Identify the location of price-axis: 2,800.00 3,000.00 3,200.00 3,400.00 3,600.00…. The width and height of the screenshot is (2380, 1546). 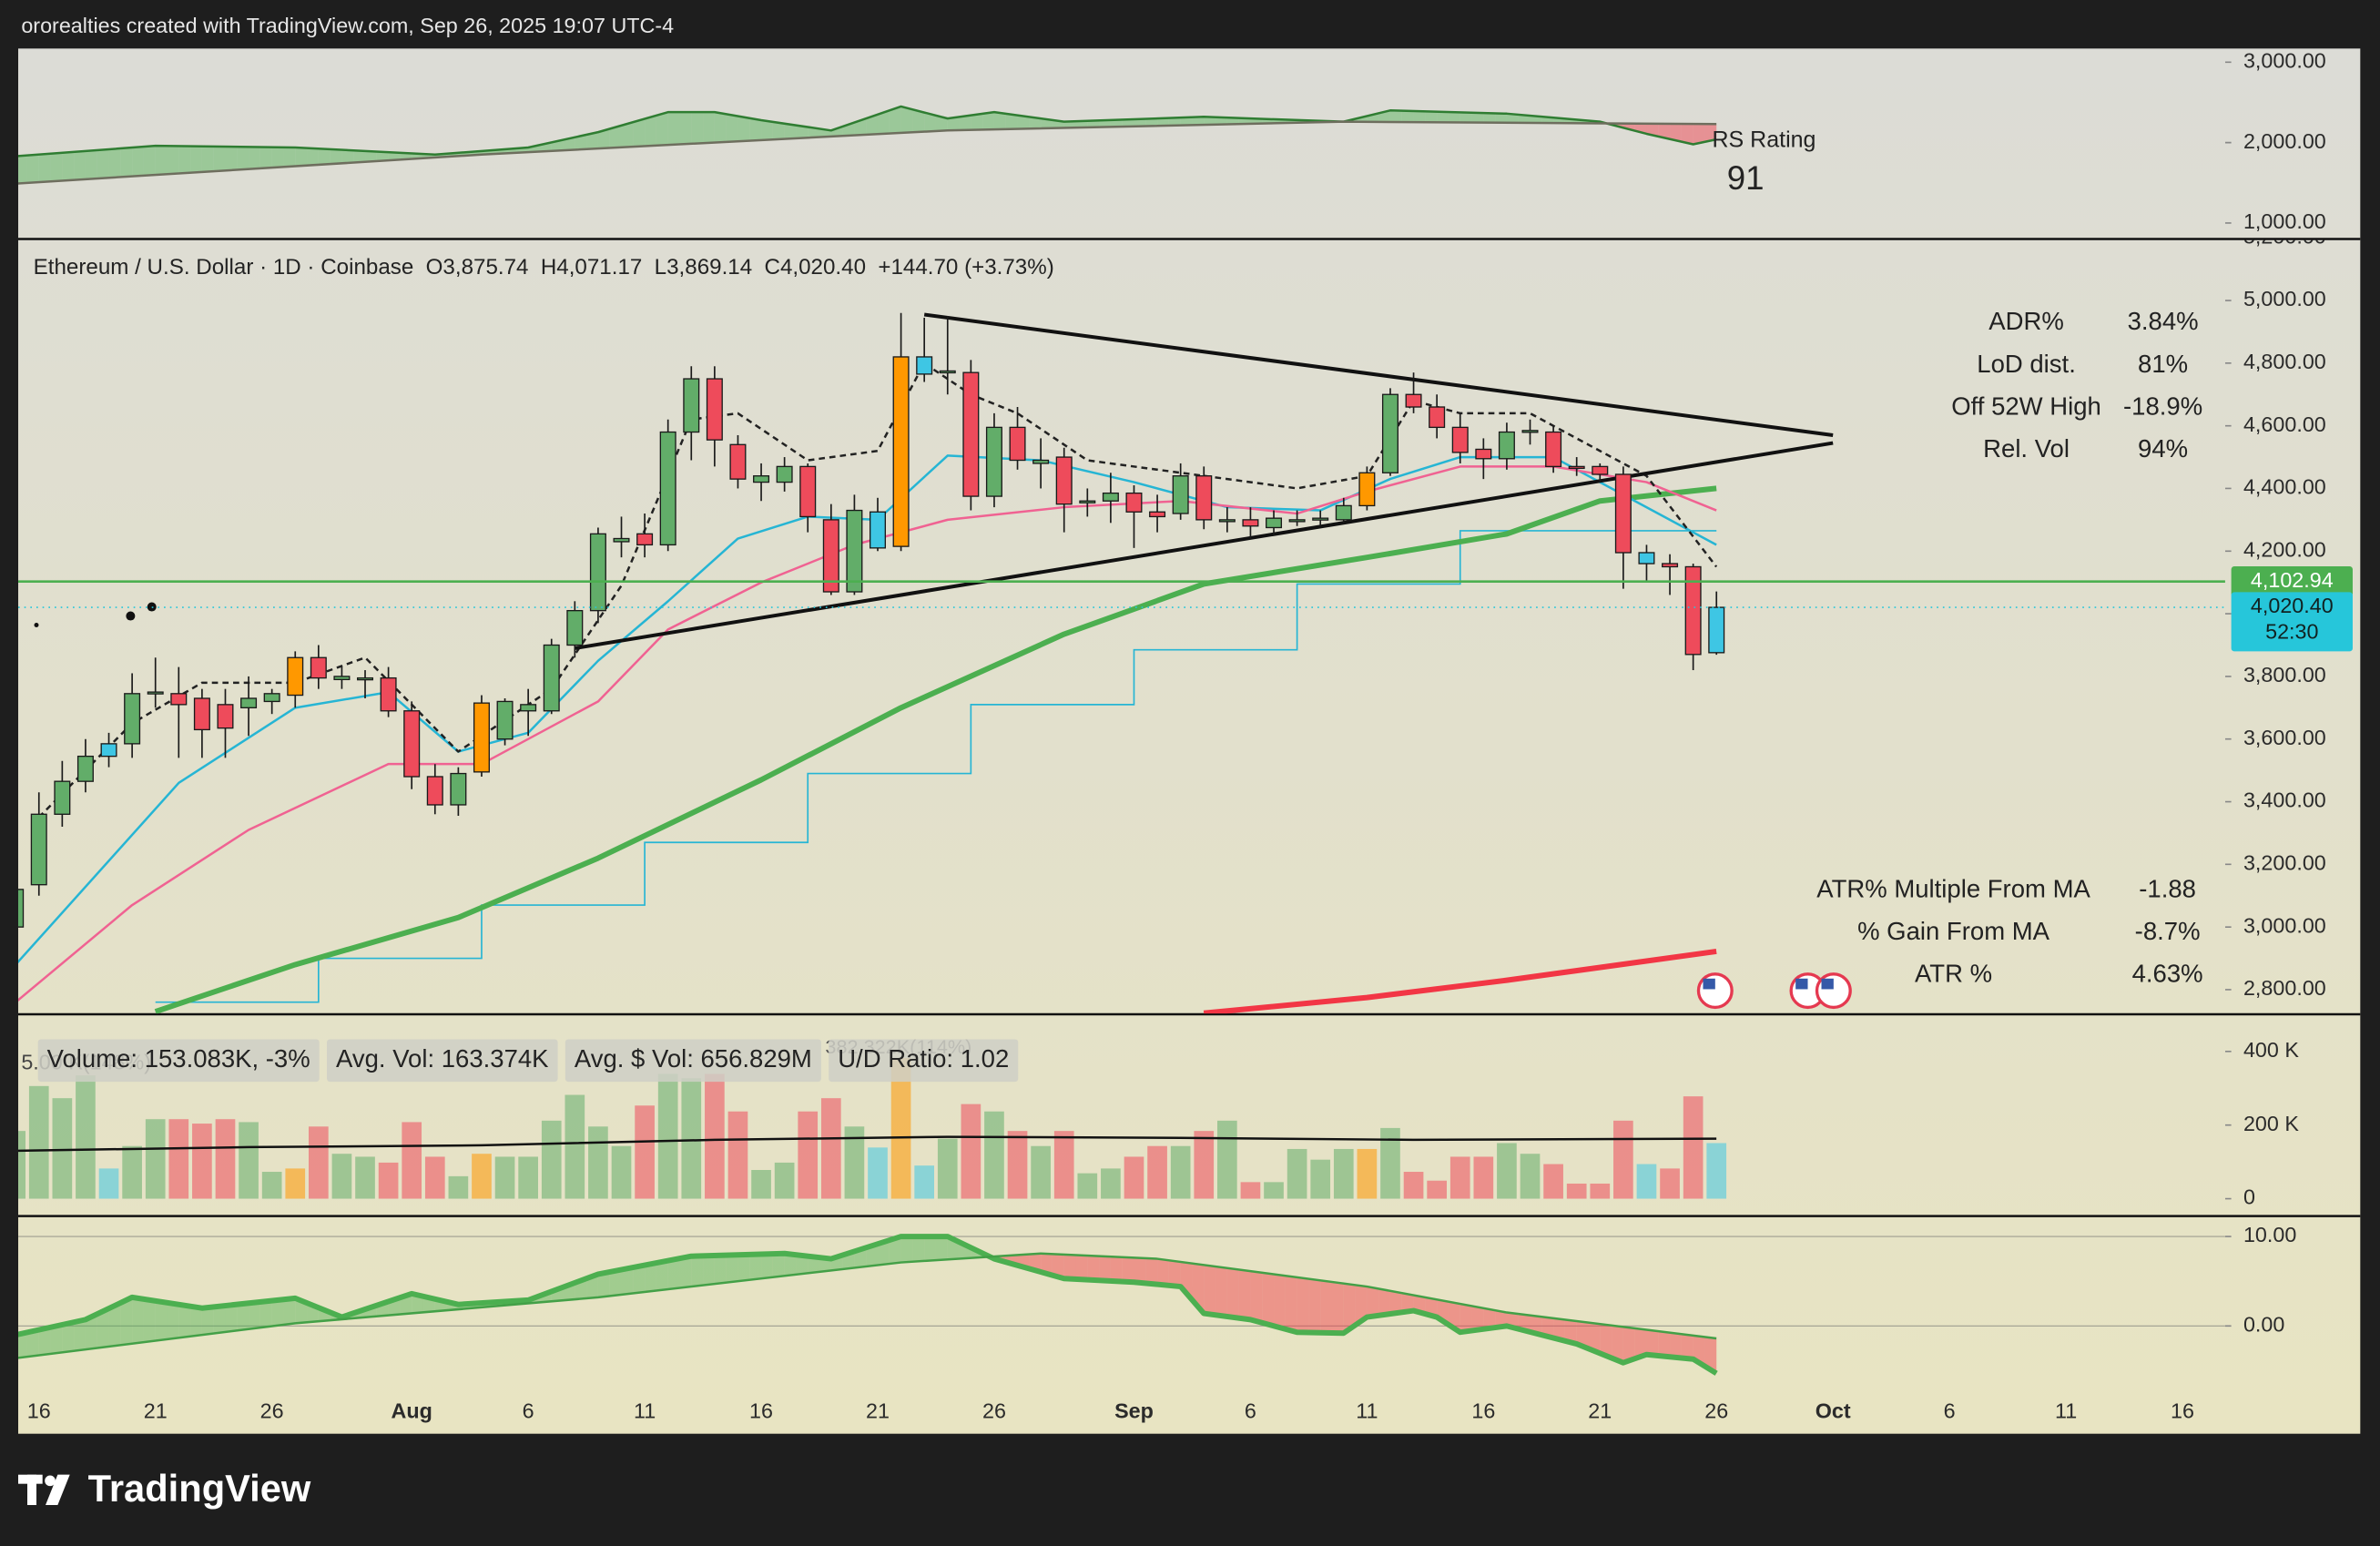
(2275, 619).